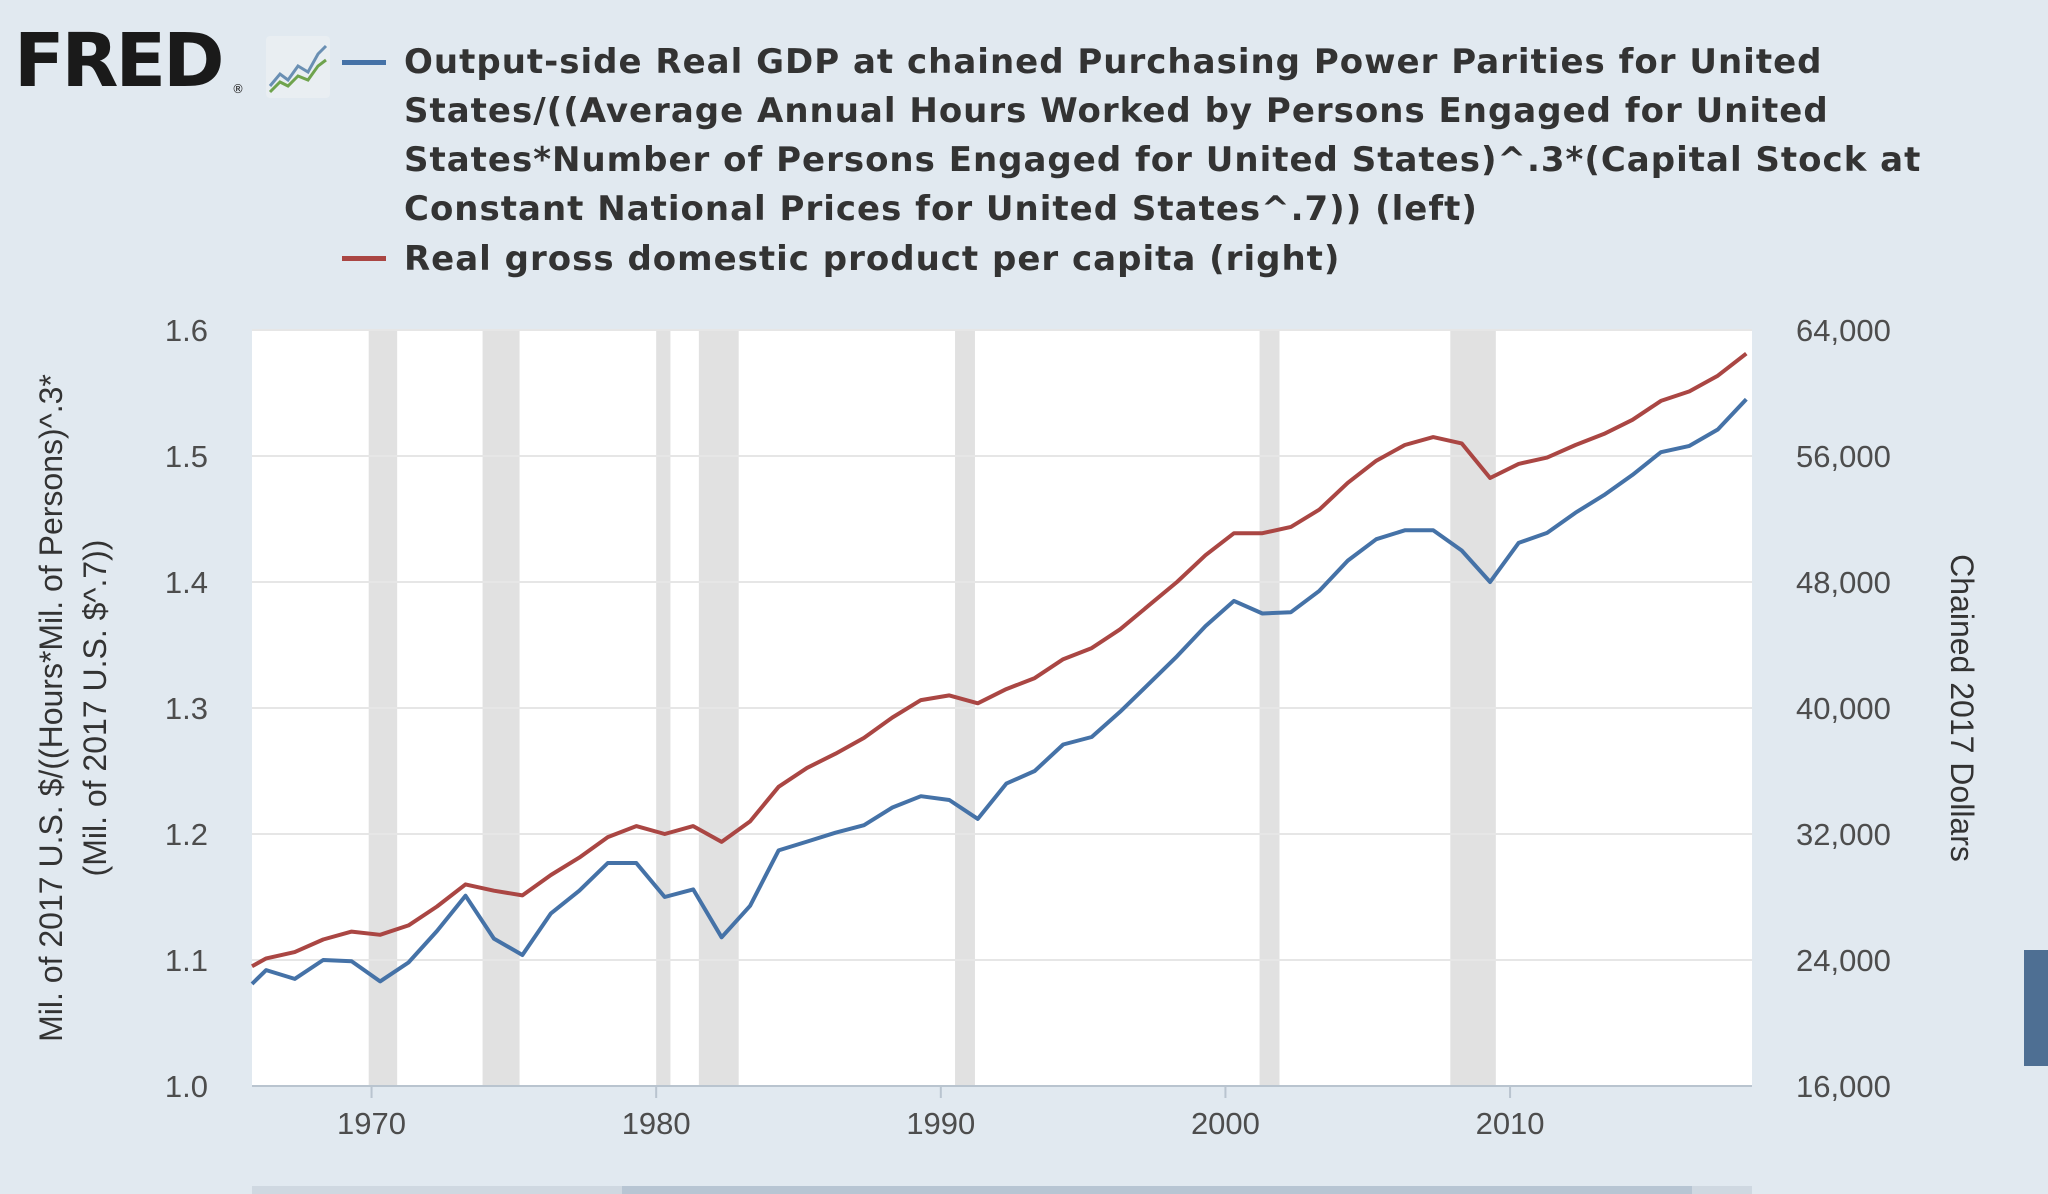  I want to click on x-tick-label: 1990, so click(940, 1123).